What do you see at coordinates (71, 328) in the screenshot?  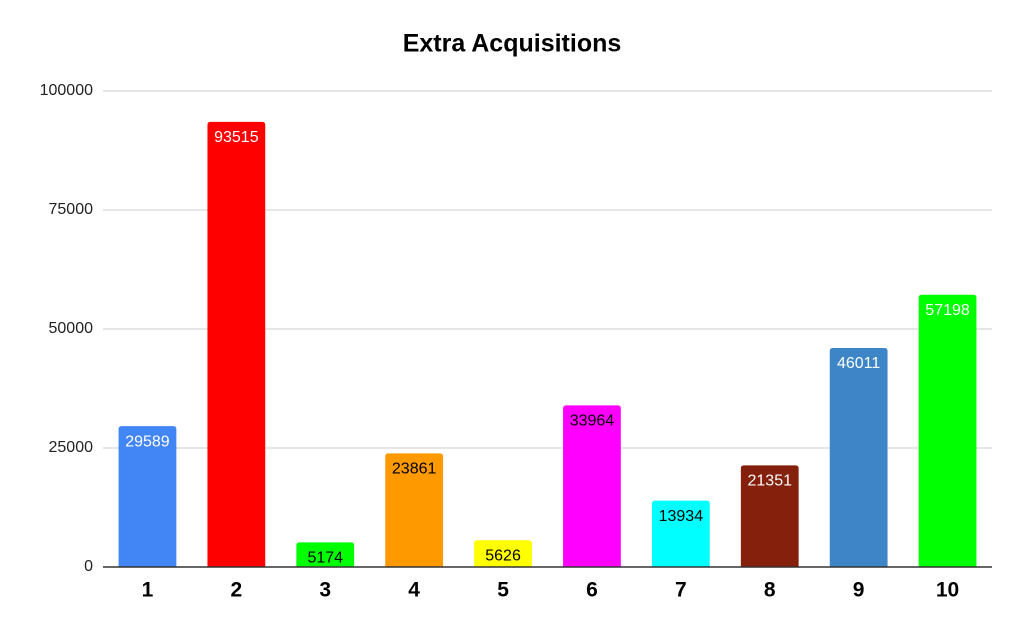 I see `y-tick-label: 50000` at bounding box center [71, 328].